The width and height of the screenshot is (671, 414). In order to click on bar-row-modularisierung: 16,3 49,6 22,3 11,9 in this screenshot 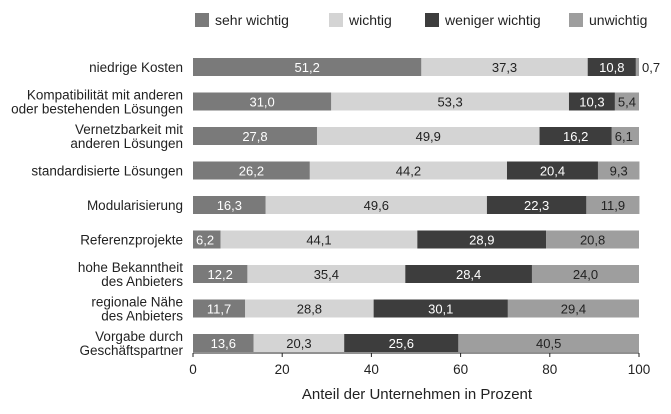, I will do `click(416, 205)`.